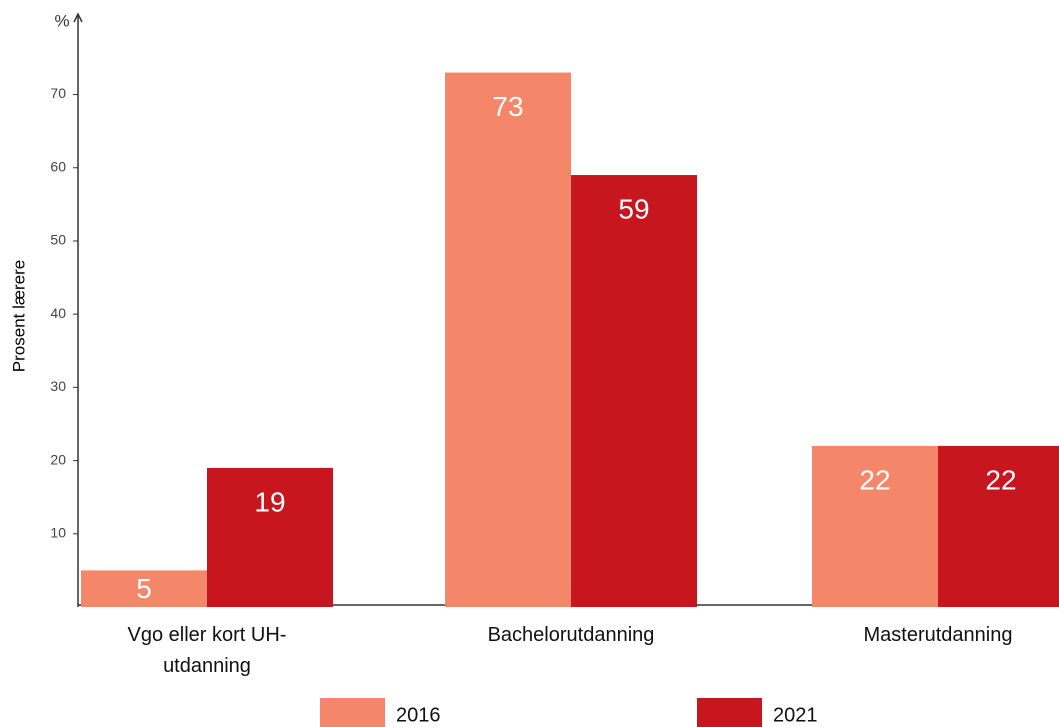 Image resolution: width=1059 pixels, height=727 pixels. I want to click on y-unit: %, so click(61, 20).